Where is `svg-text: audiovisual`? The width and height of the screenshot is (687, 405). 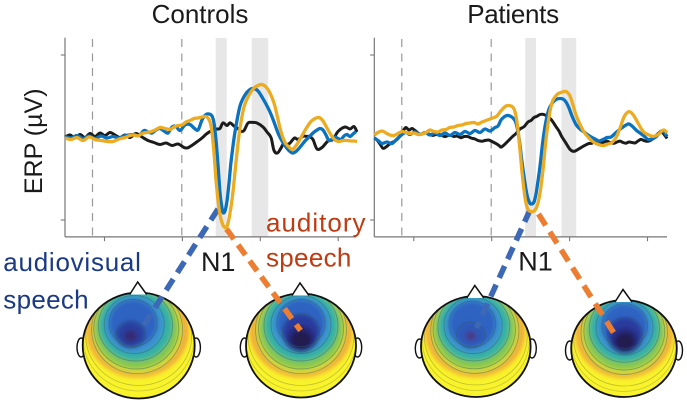
svg-text: audiovisual is located at coordinates (72, 262).